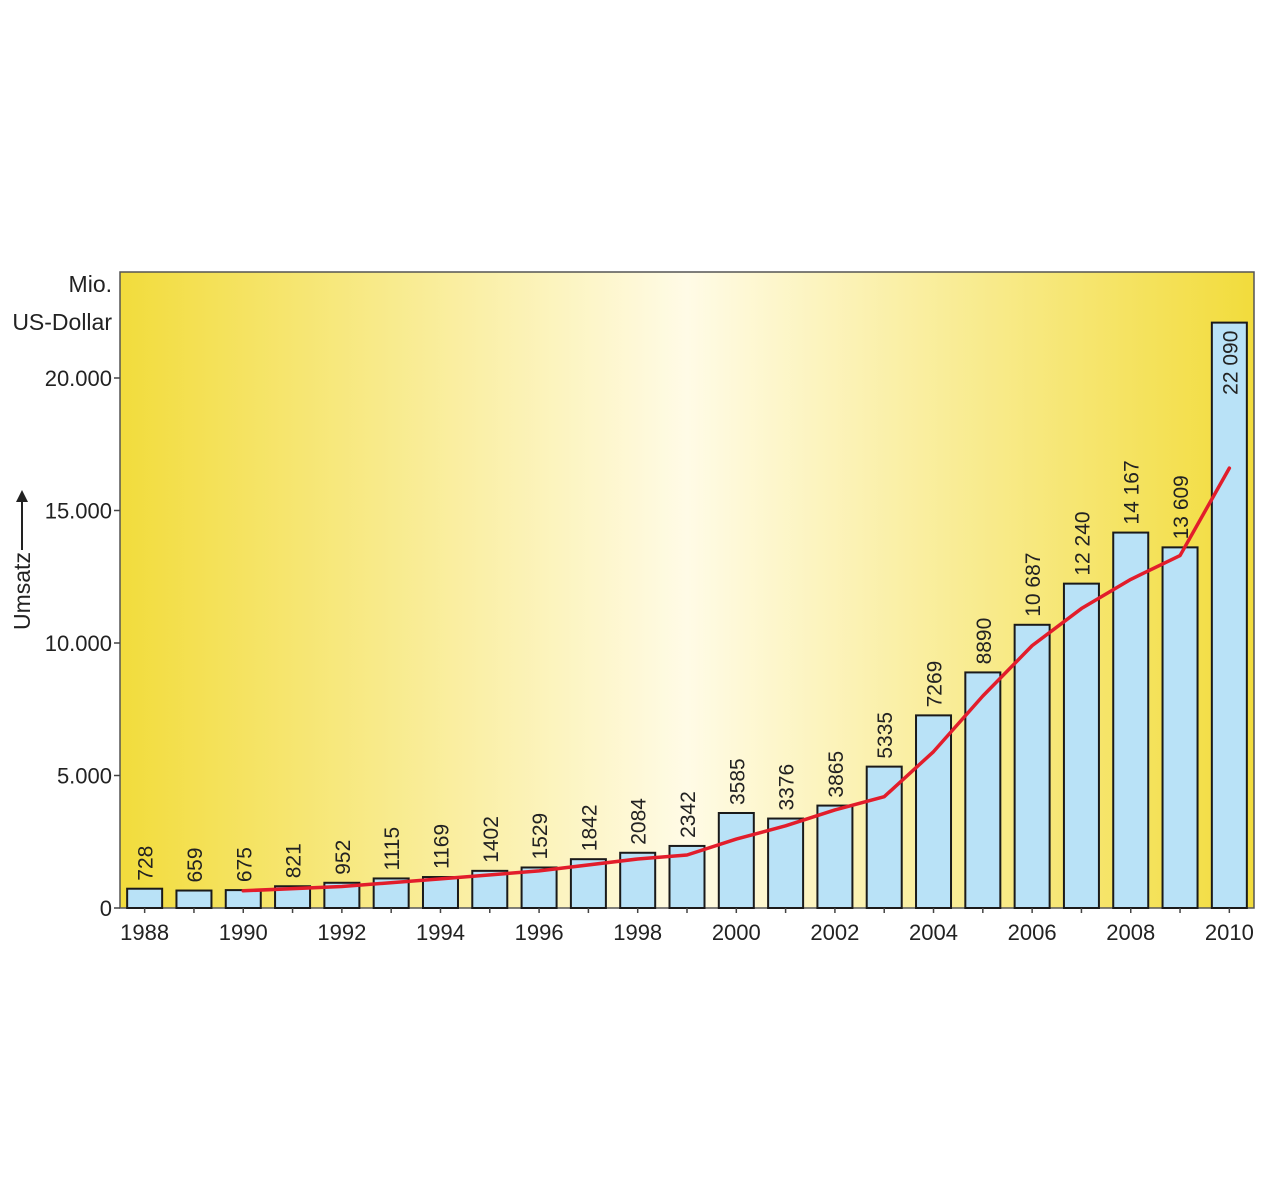  Describe the element at coordinates (935, 684) in the screenshot. I see `value-label-2004: 7269` at that location.